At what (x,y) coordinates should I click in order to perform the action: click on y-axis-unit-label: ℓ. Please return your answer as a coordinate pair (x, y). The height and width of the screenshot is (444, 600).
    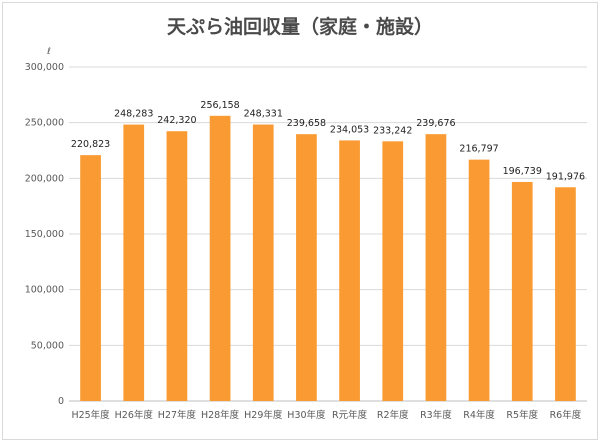
    Looking at the image, I should click on (48, 52).